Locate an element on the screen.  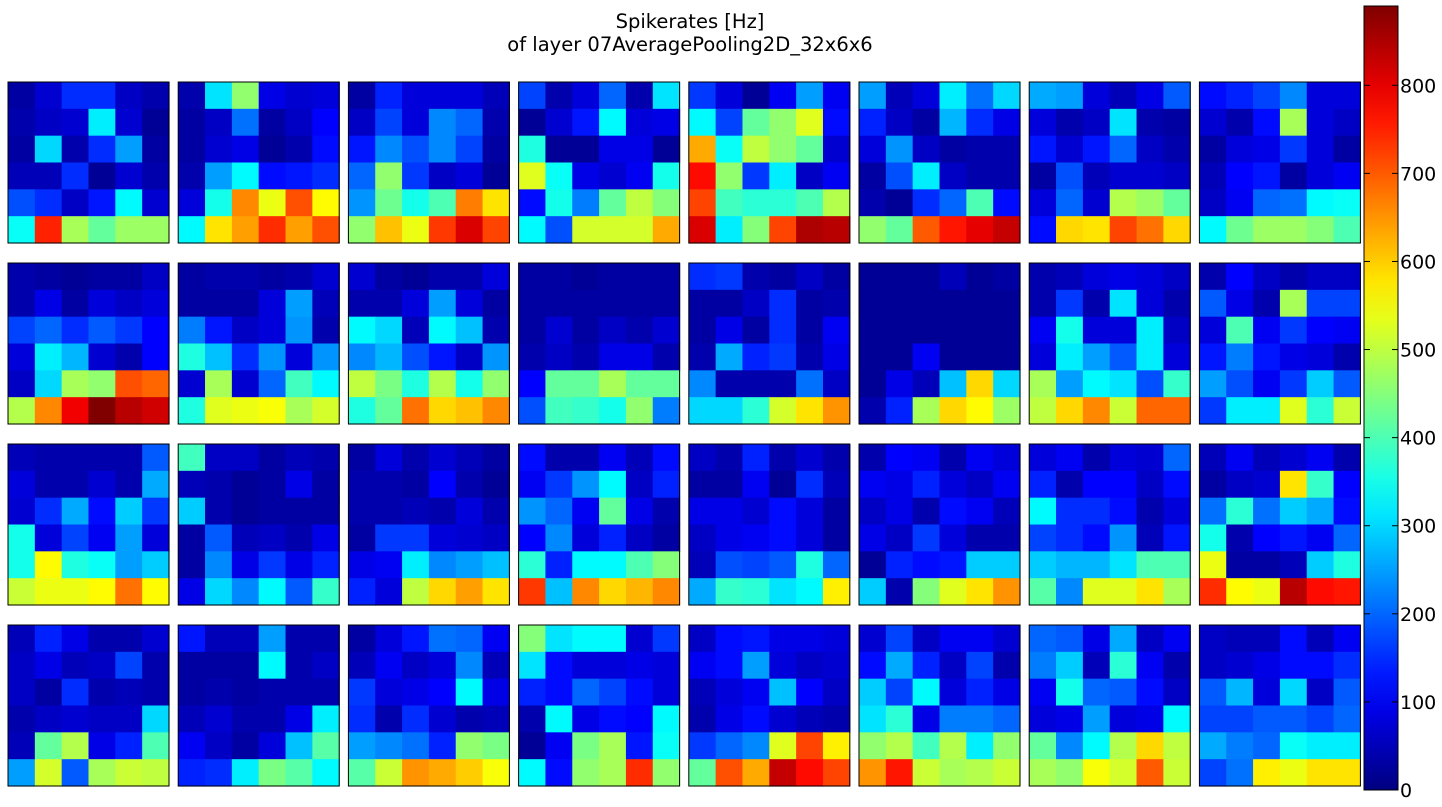
chart-title-line-1: Spikerates [Hz] is located at coordinates (690, 21).